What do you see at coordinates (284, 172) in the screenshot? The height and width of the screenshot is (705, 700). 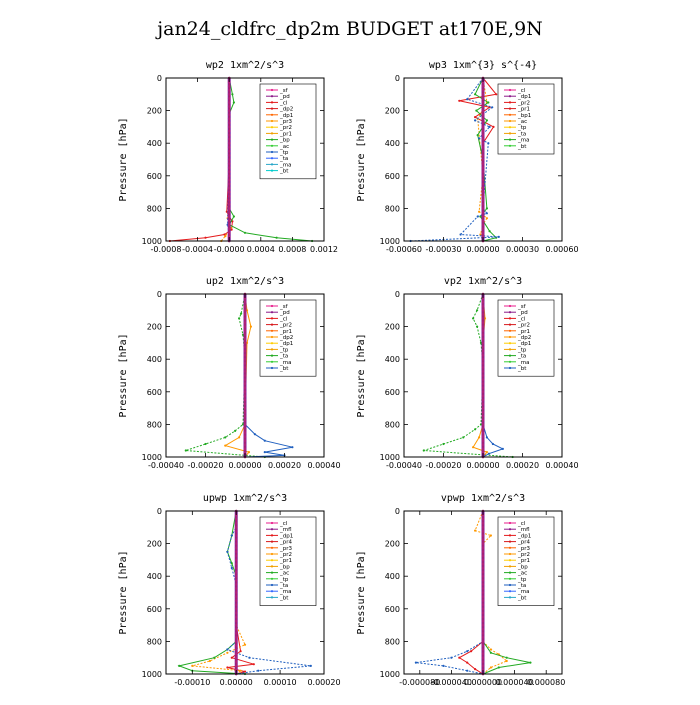 I see `legend-entry: _bt` at bounding box center [284, 172].